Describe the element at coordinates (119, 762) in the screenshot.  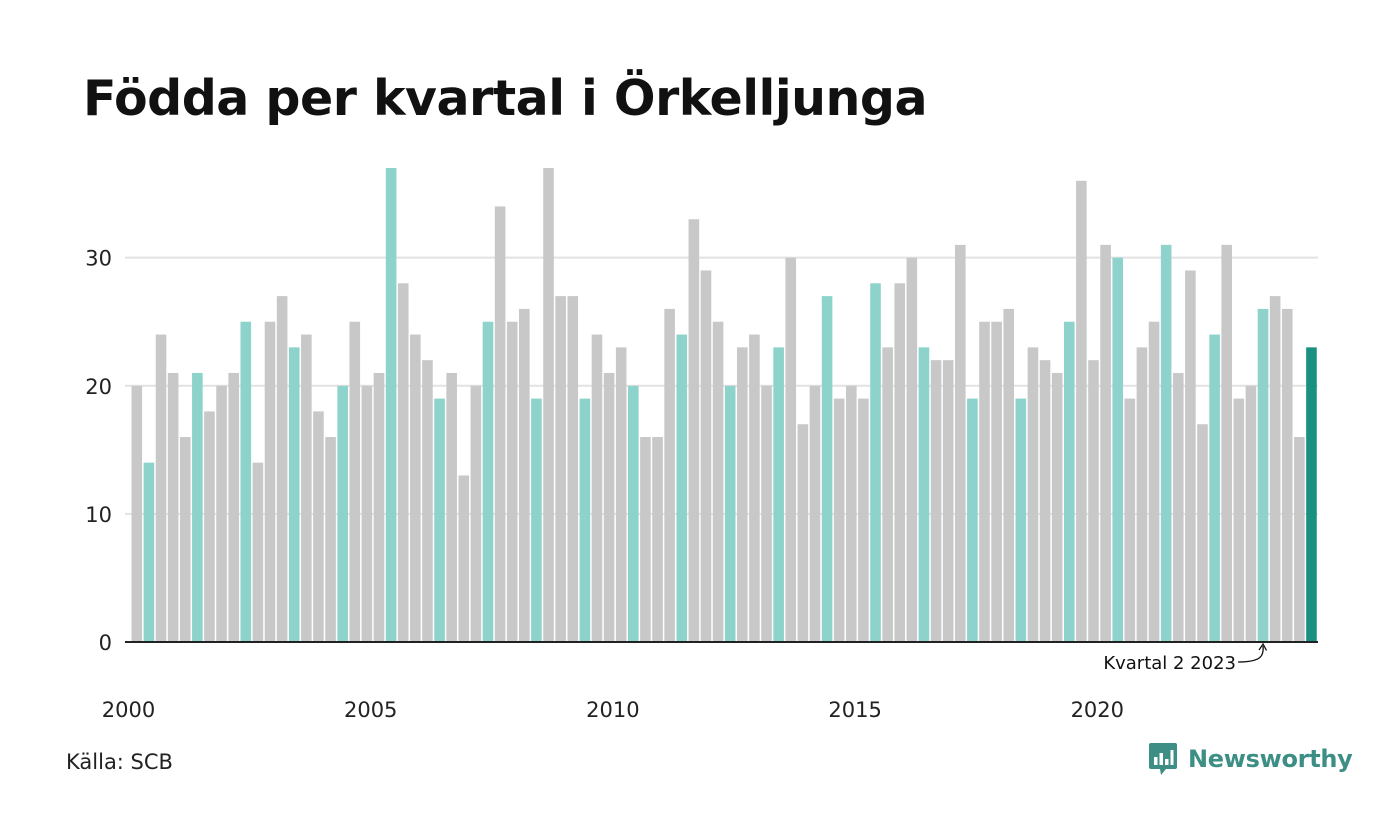
I see `source-label: Källa: SCB` at that location.